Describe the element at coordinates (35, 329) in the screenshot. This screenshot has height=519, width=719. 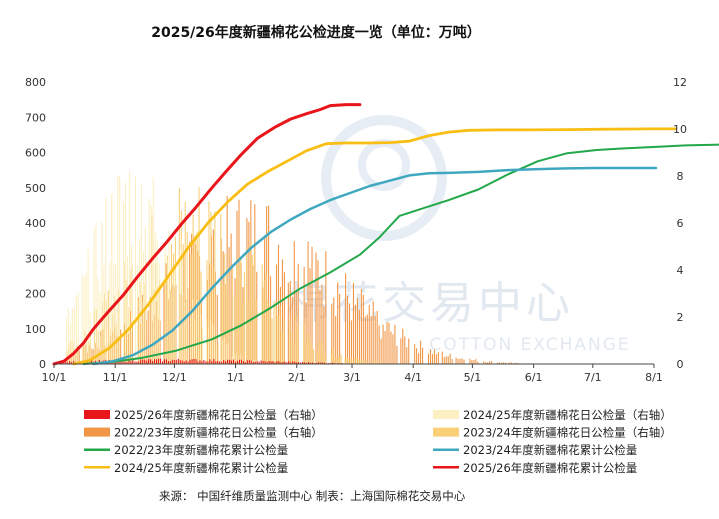
I see `y-left-tick-label: 100` at that location.